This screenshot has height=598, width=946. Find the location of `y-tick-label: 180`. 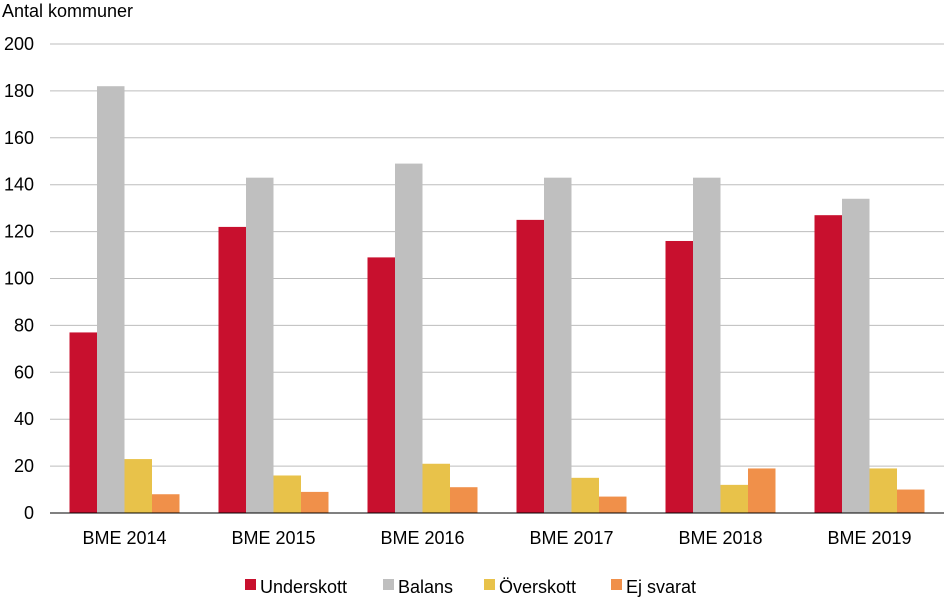

y-tick-label: 180 is located at coordinates (19, 91).